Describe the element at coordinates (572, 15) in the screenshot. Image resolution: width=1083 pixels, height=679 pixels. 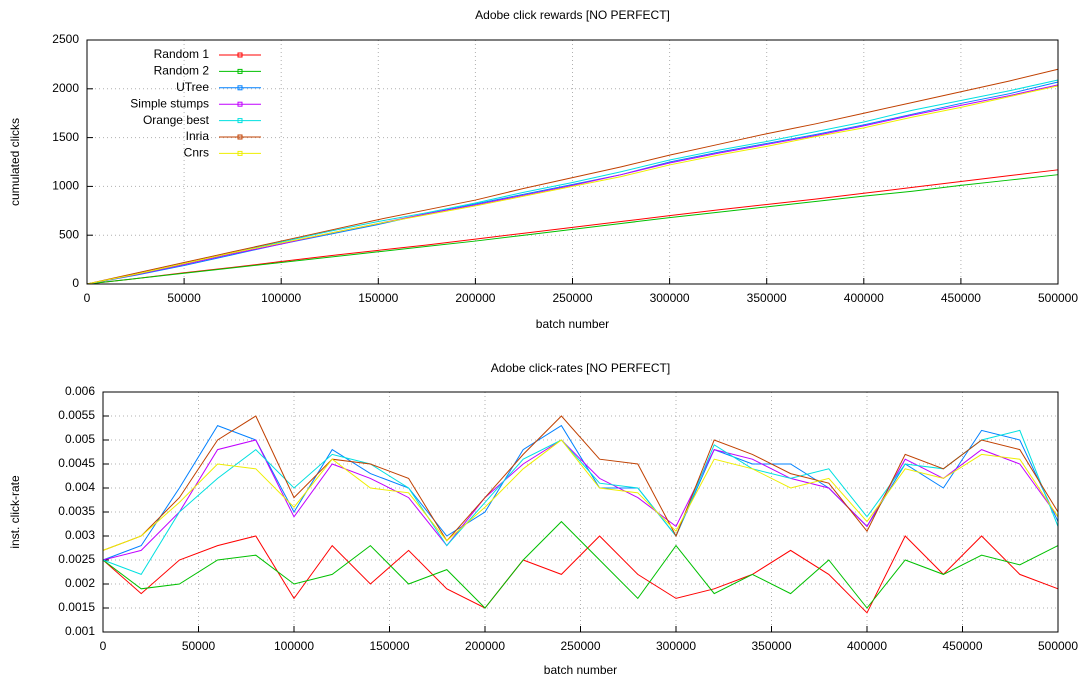
I see `chart-title: Adobe click rewards [NO PERFECT]` at that location.